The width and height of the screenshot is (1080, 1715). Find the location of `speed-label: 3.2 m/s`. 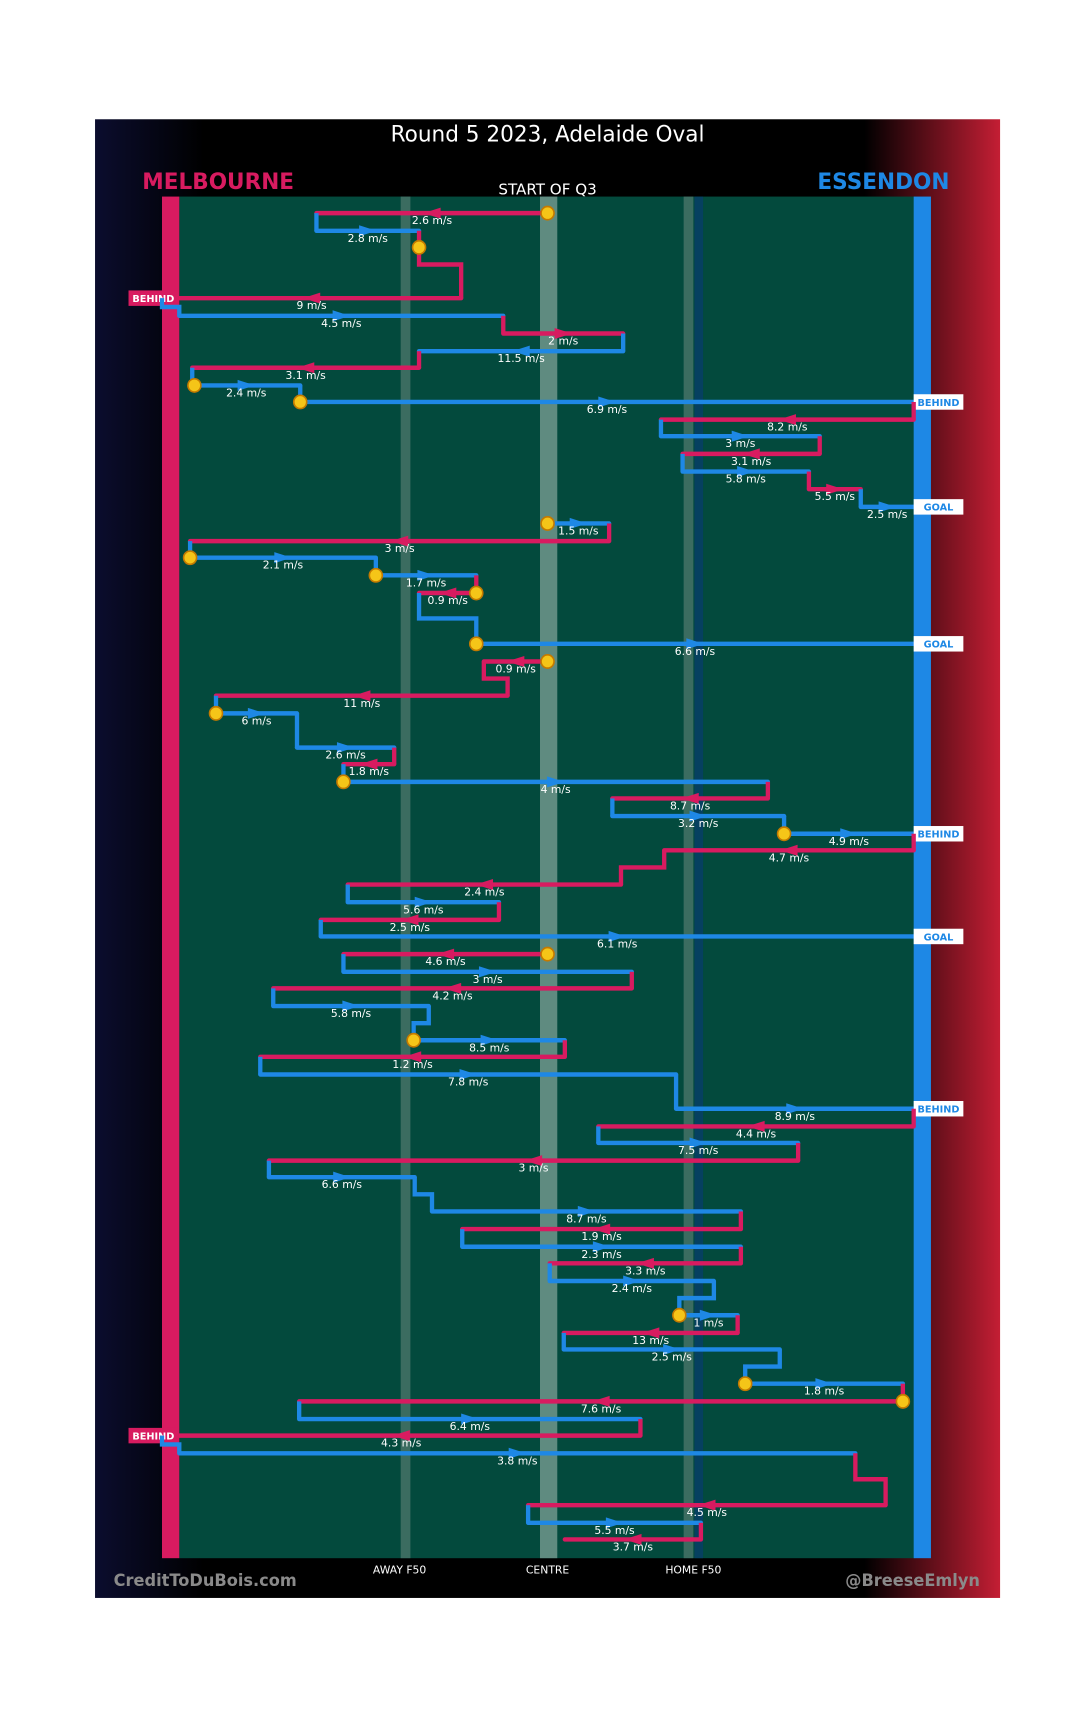

speed-label: 3.2 m/s is located at coordinates (698, 823).